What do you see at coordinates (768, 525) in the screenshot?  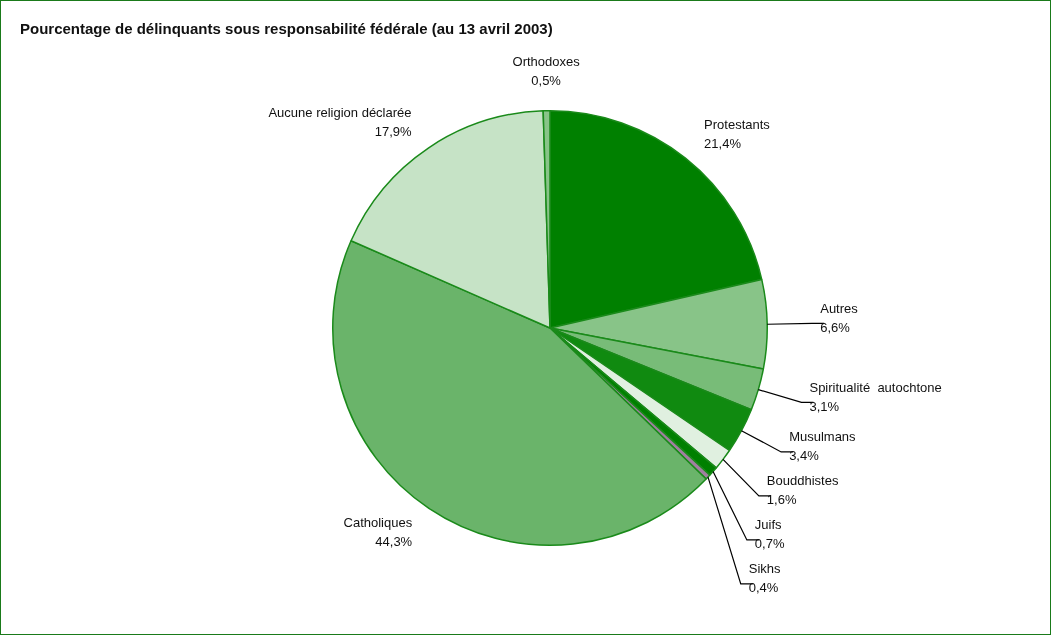 I see `slice-label: Juifs` at bounding box center [768, 525].